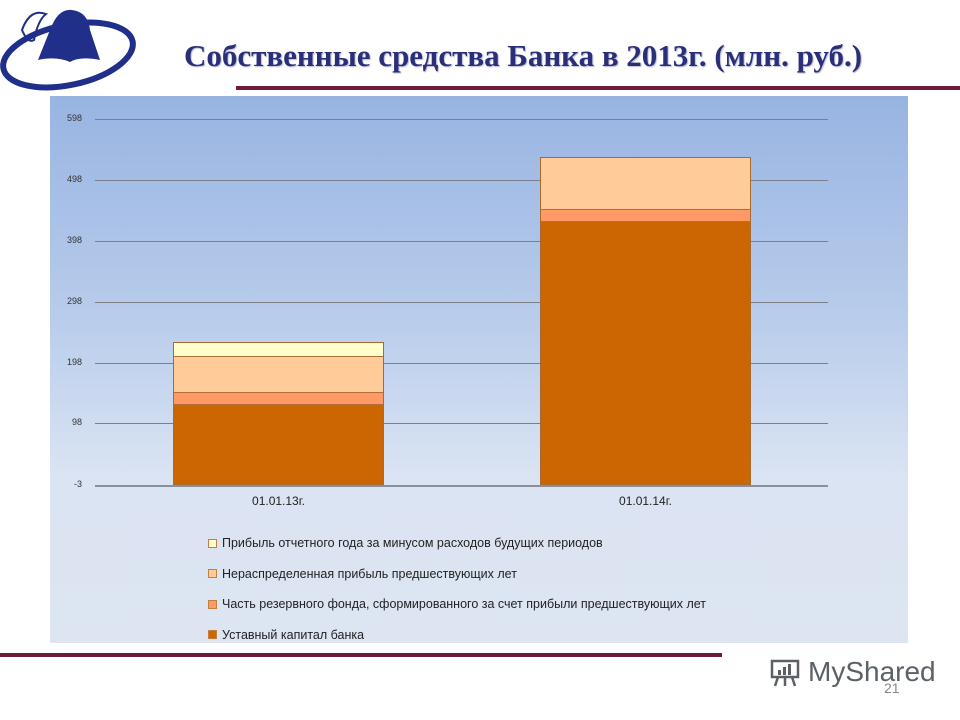 The image size is (960, 720). Describe the element at coordinates (68, 50) in the screenshot. I see `bank-logo-icon` at that location.